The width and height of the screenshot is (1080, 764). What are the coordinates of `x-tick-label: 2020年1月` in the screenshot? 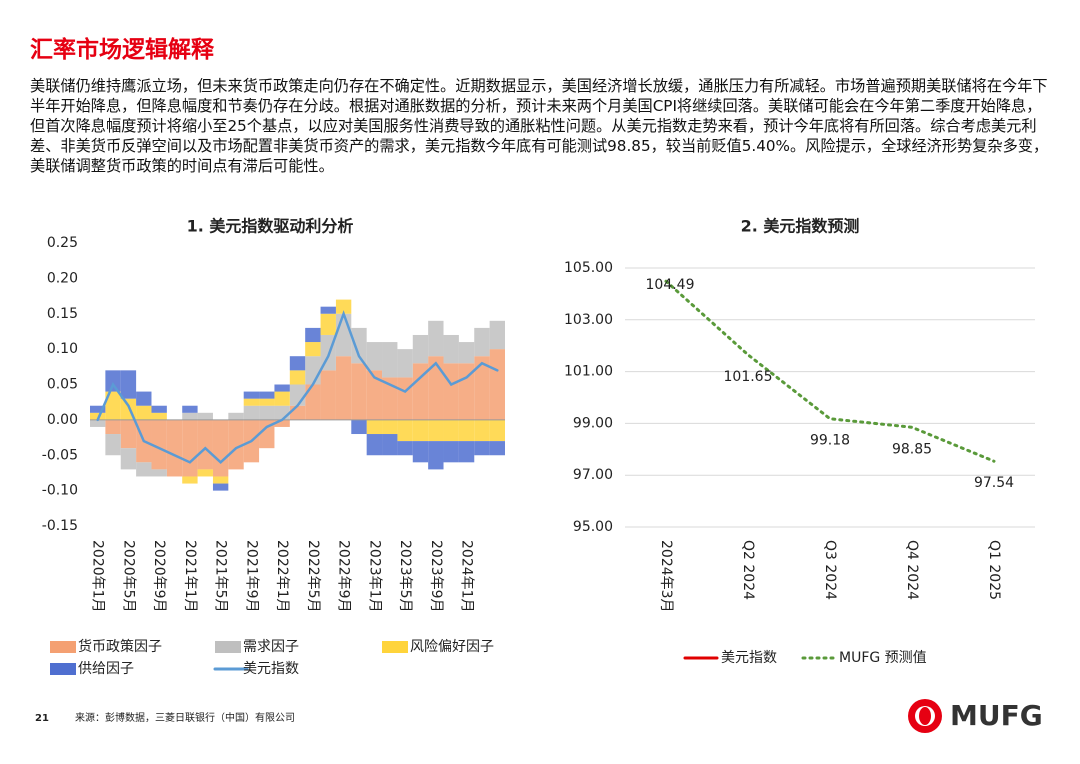 It's located at (98, 576).